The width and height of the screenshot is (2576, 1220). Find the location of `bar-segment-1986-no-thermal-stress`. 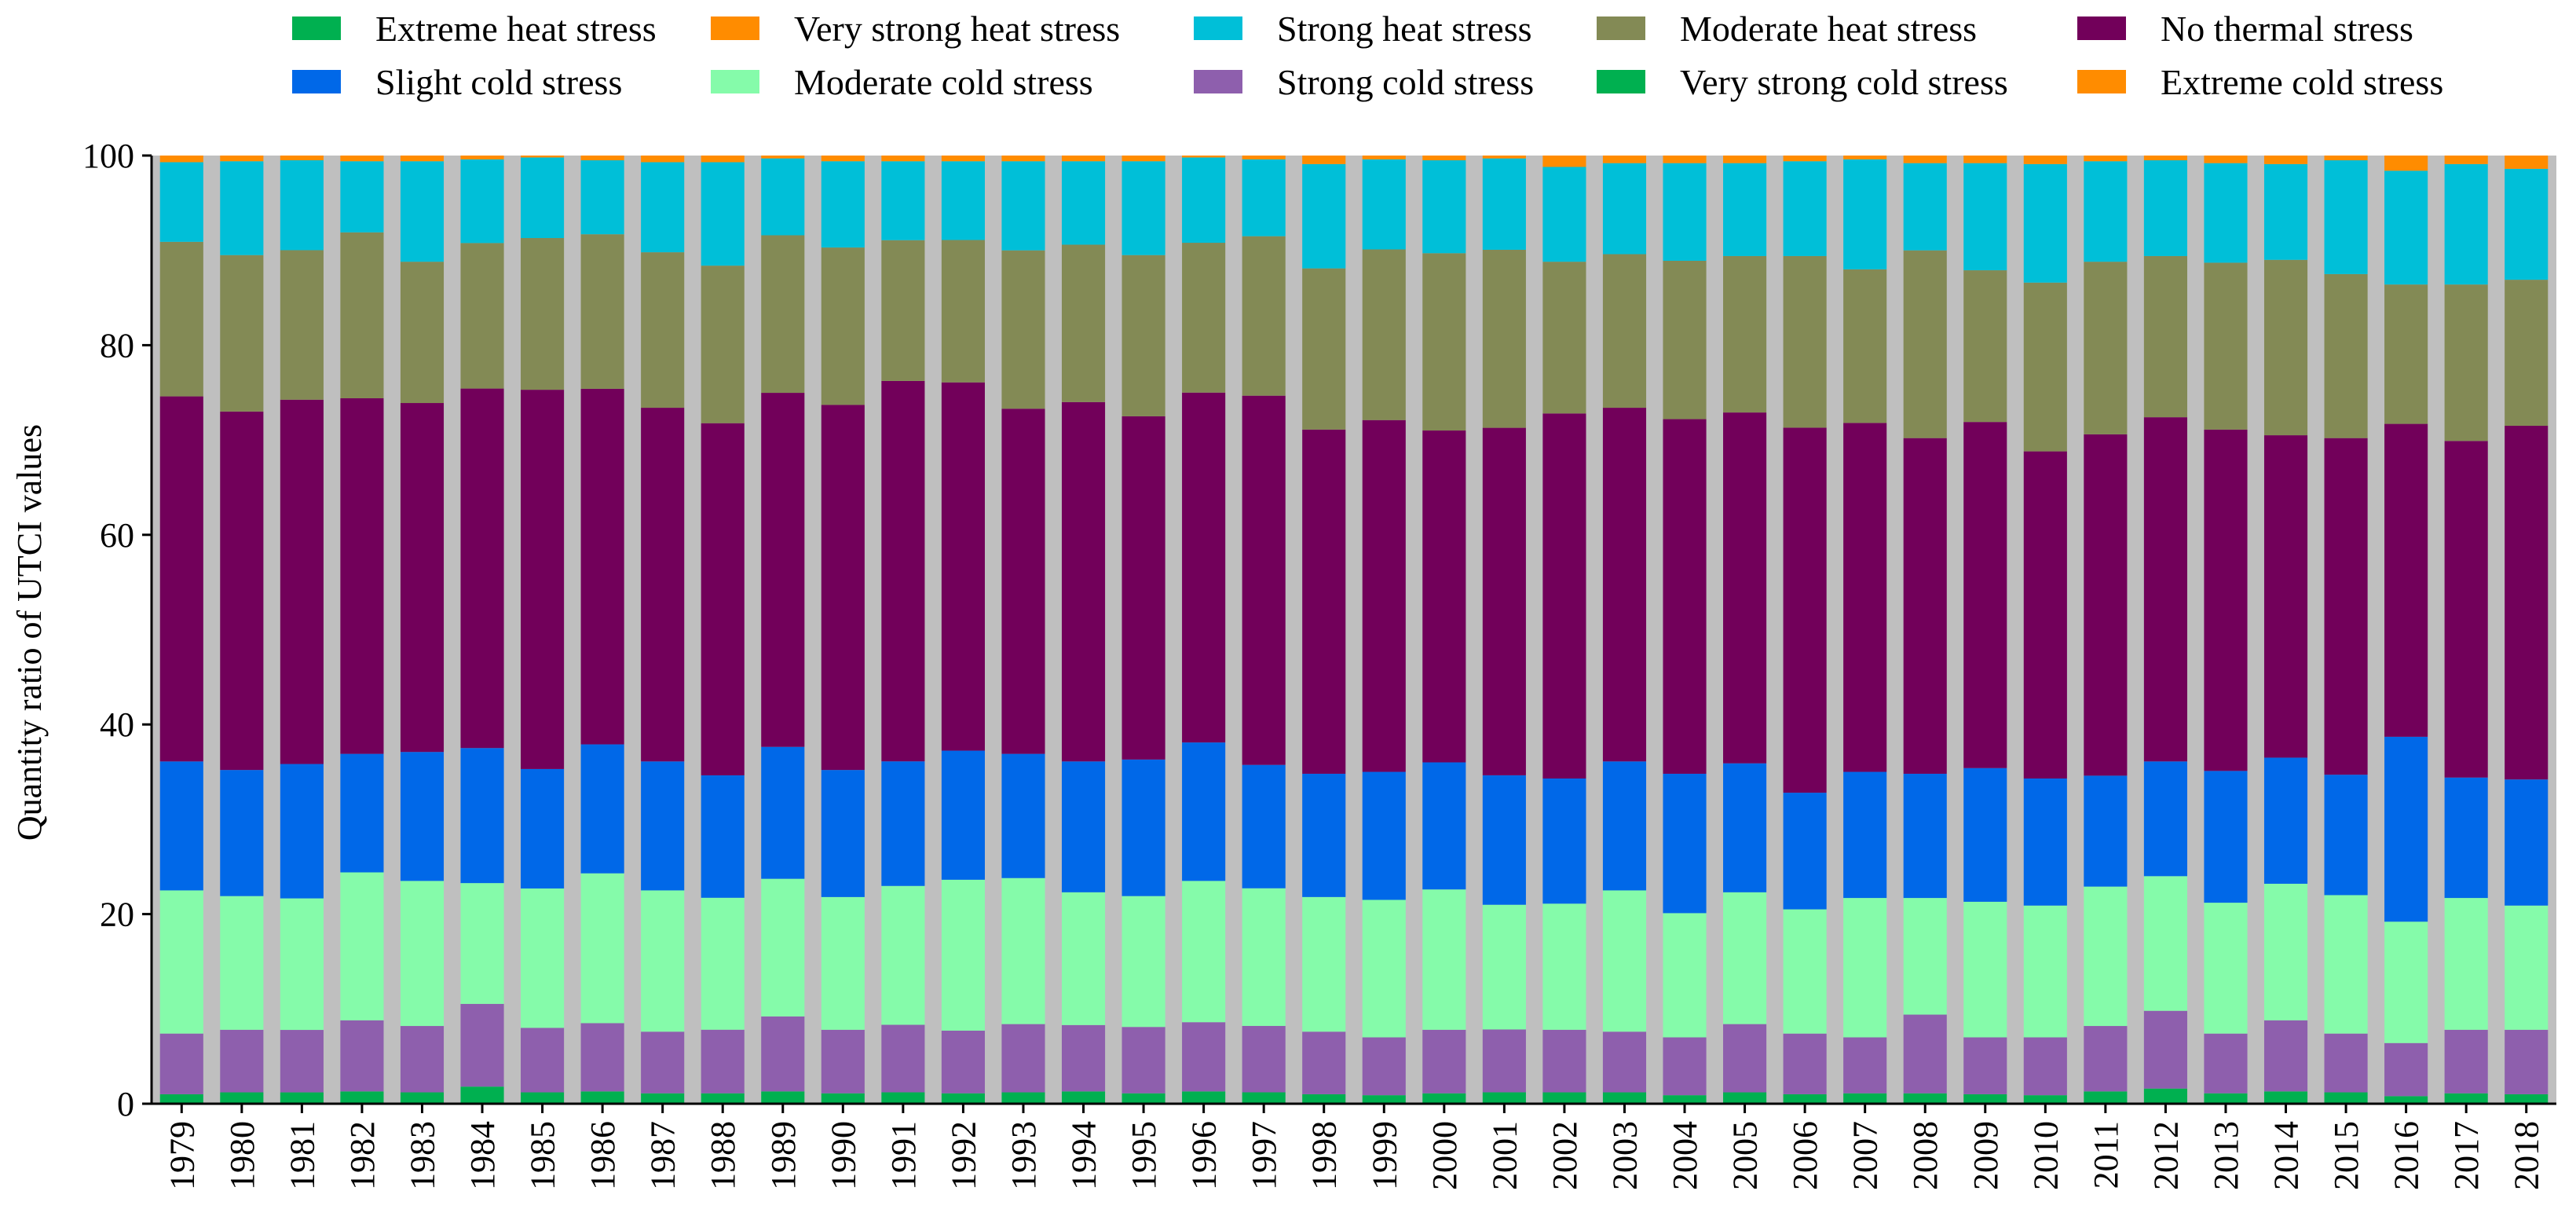

bar-segment-1986-no-thermal-stress is located at coordinates (602, 566).